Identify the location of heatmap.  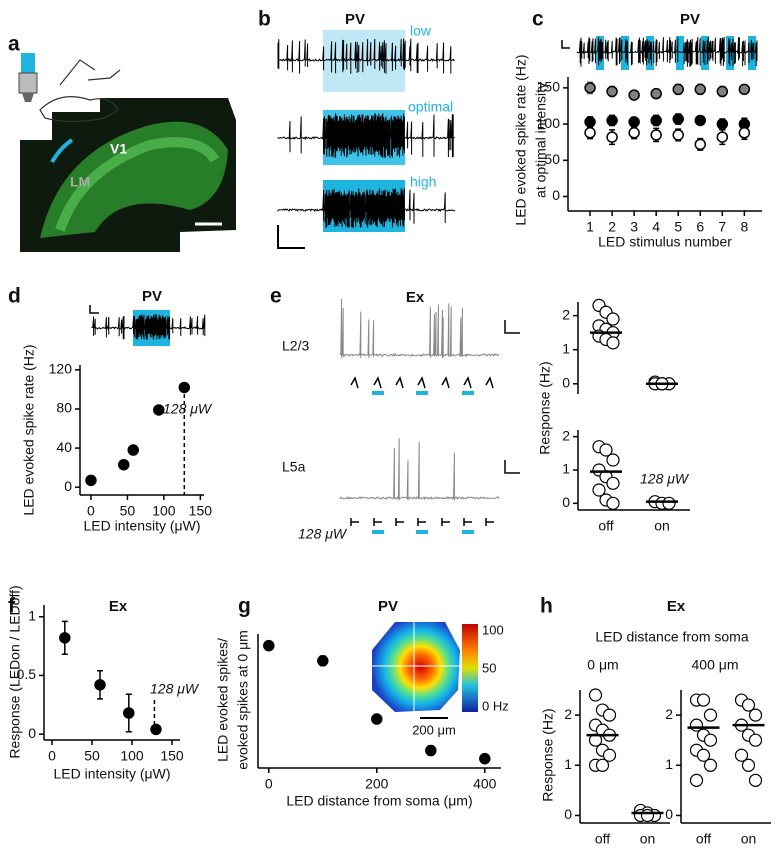
(423, 669).